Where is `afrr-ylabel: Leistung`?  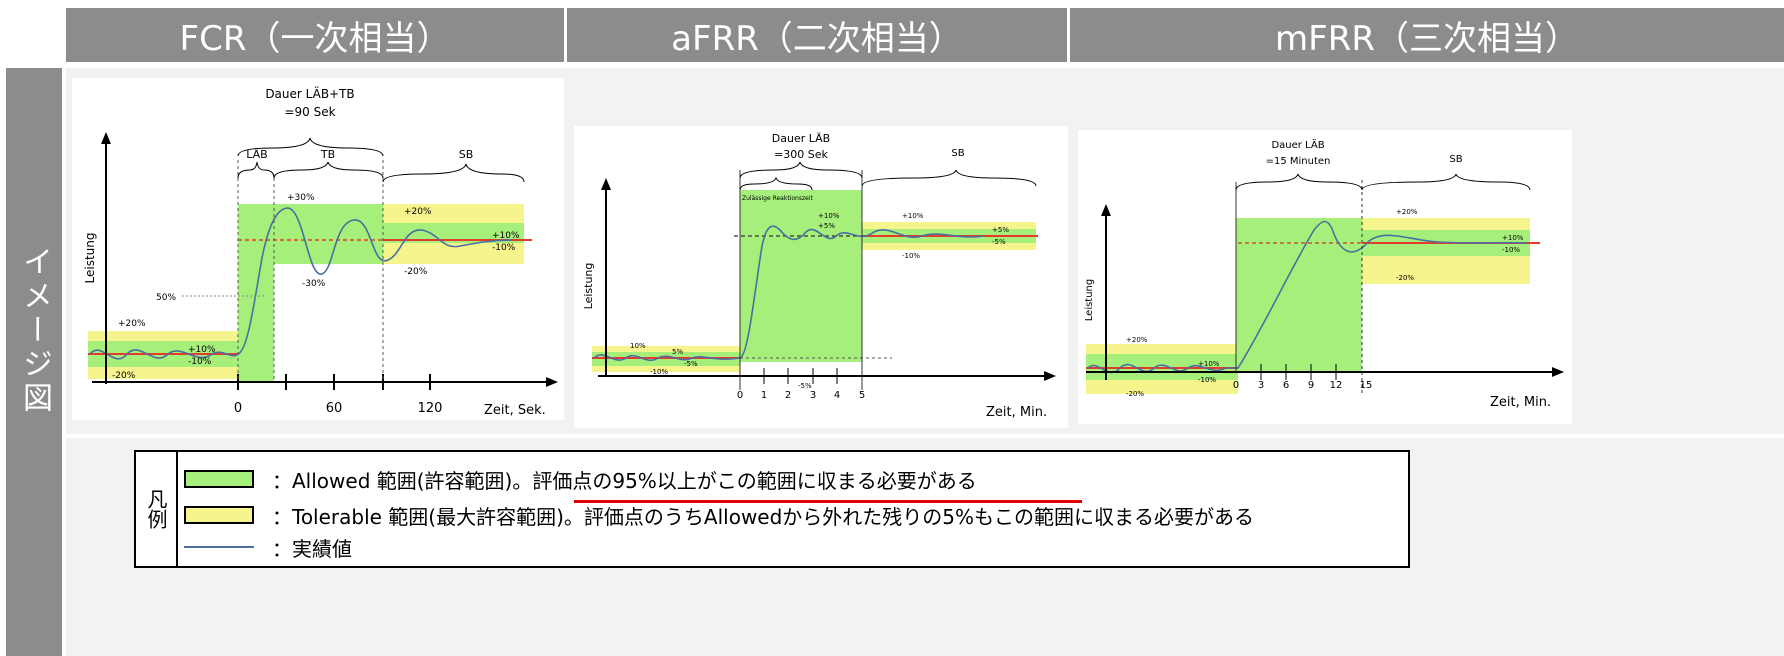
afrr-ylabel: Leistung is located at coordinates (588, 286).